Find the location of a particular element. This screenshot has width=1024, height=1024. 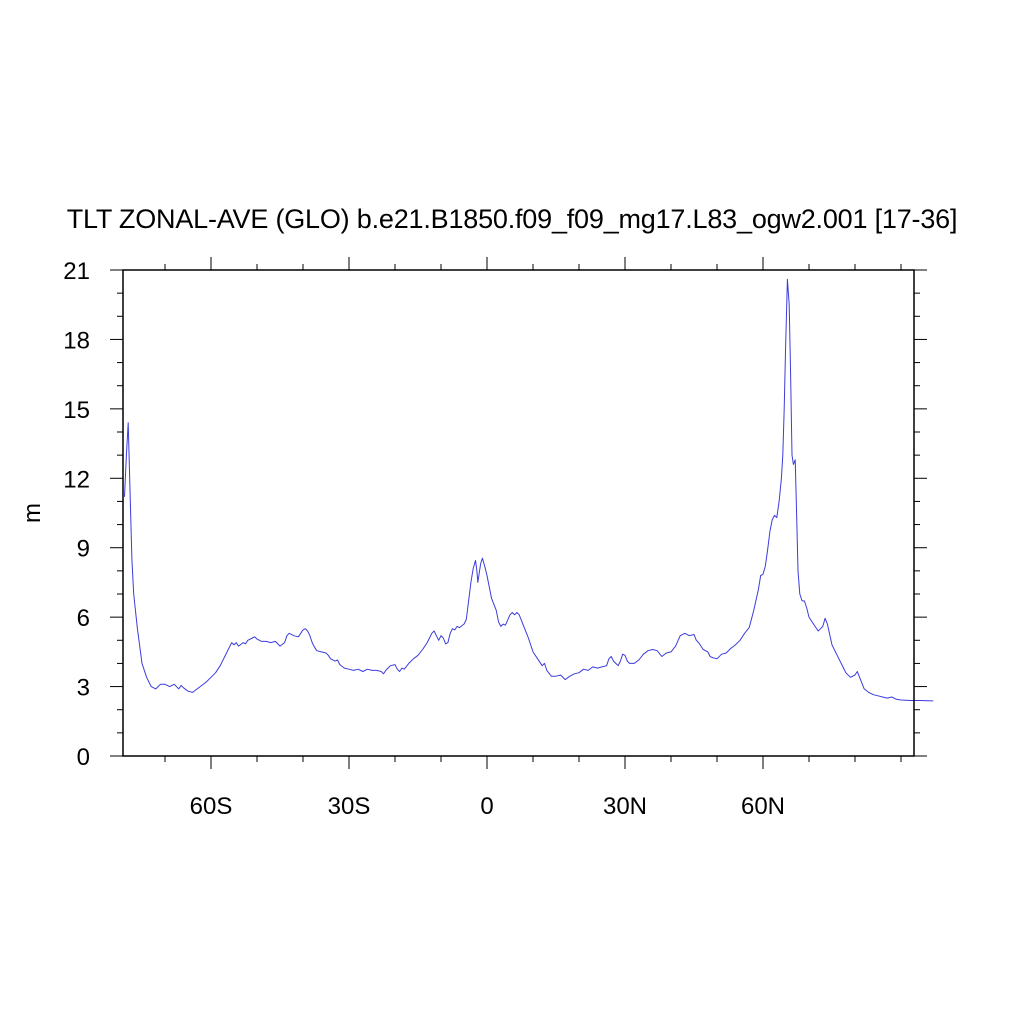

y-tick-label: 6 is located at coordinates (83, 618).